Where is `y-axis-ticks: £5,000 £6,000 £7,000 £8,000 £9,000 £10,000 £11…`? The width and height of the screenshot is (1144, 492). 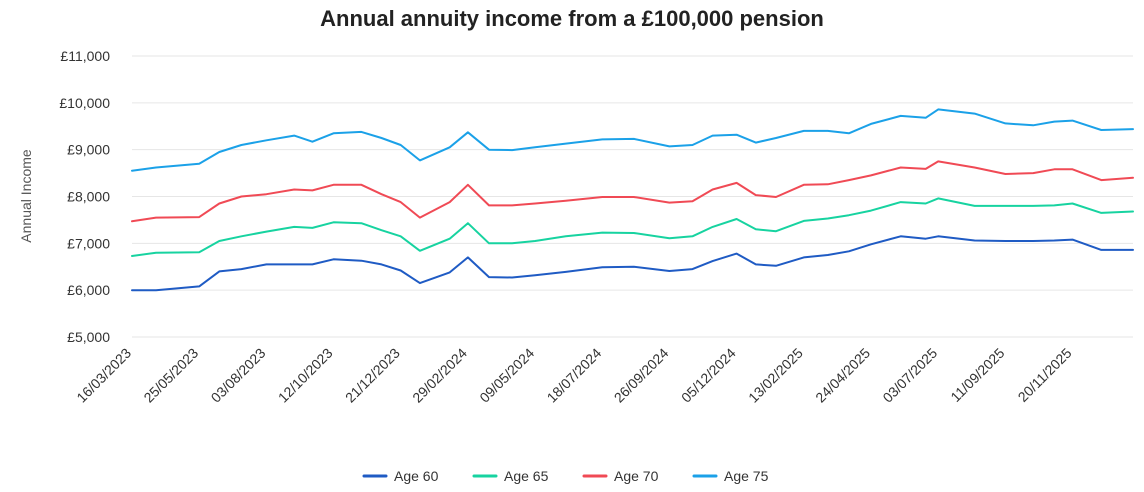 y-axis-ticks: £5,000 £6,000 £7,000 £8,000 £9,000 £10,000 £11… is located at coordinates (84, 196).